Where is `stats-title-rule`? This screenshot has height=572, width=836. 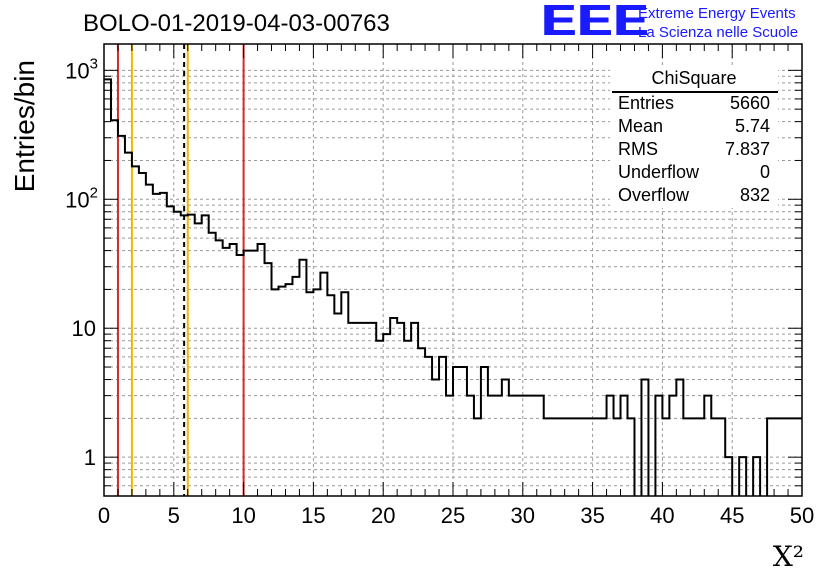 stats-title-rule is located at coordinates (695, 92).